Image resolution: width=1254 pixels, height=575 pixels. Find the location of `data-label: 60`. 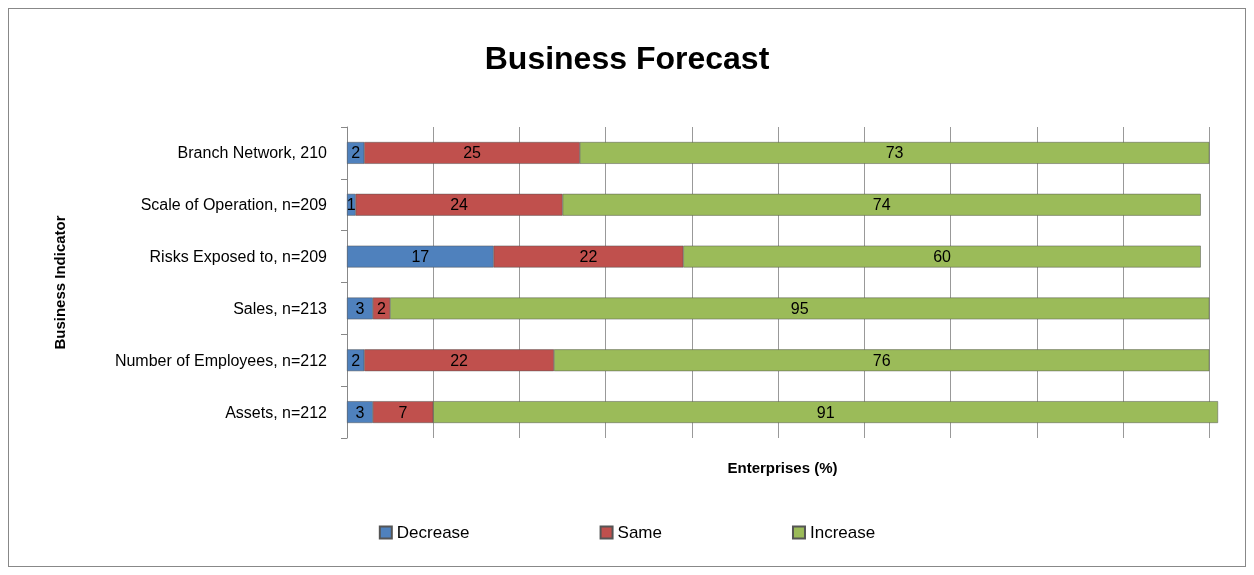

data-label: 60 is located at coordinates (942, 257).